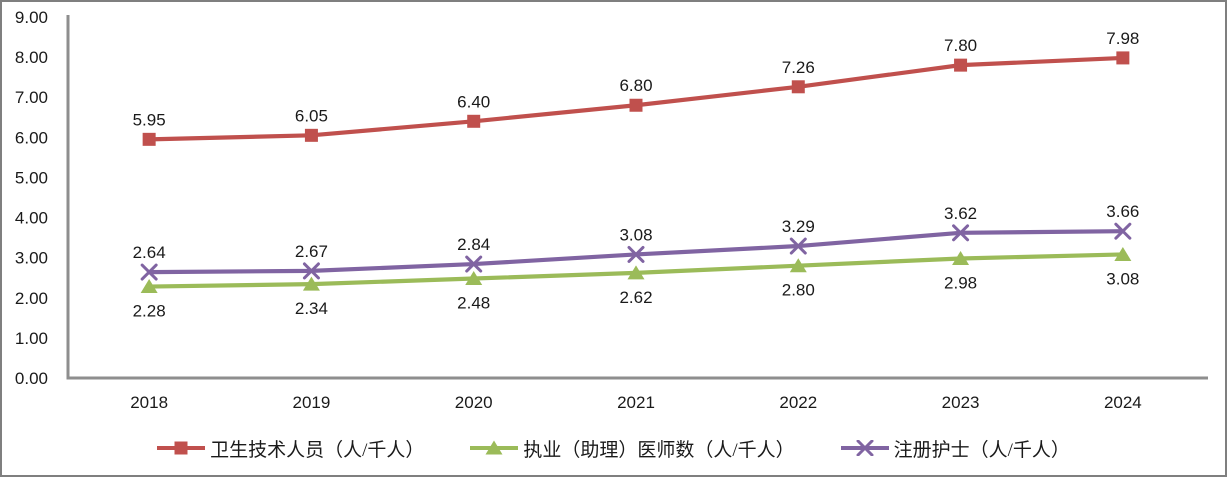  Describe the element at coordinates (311, 308) in the screenshot. I see `data-label: 2.34` at that location.